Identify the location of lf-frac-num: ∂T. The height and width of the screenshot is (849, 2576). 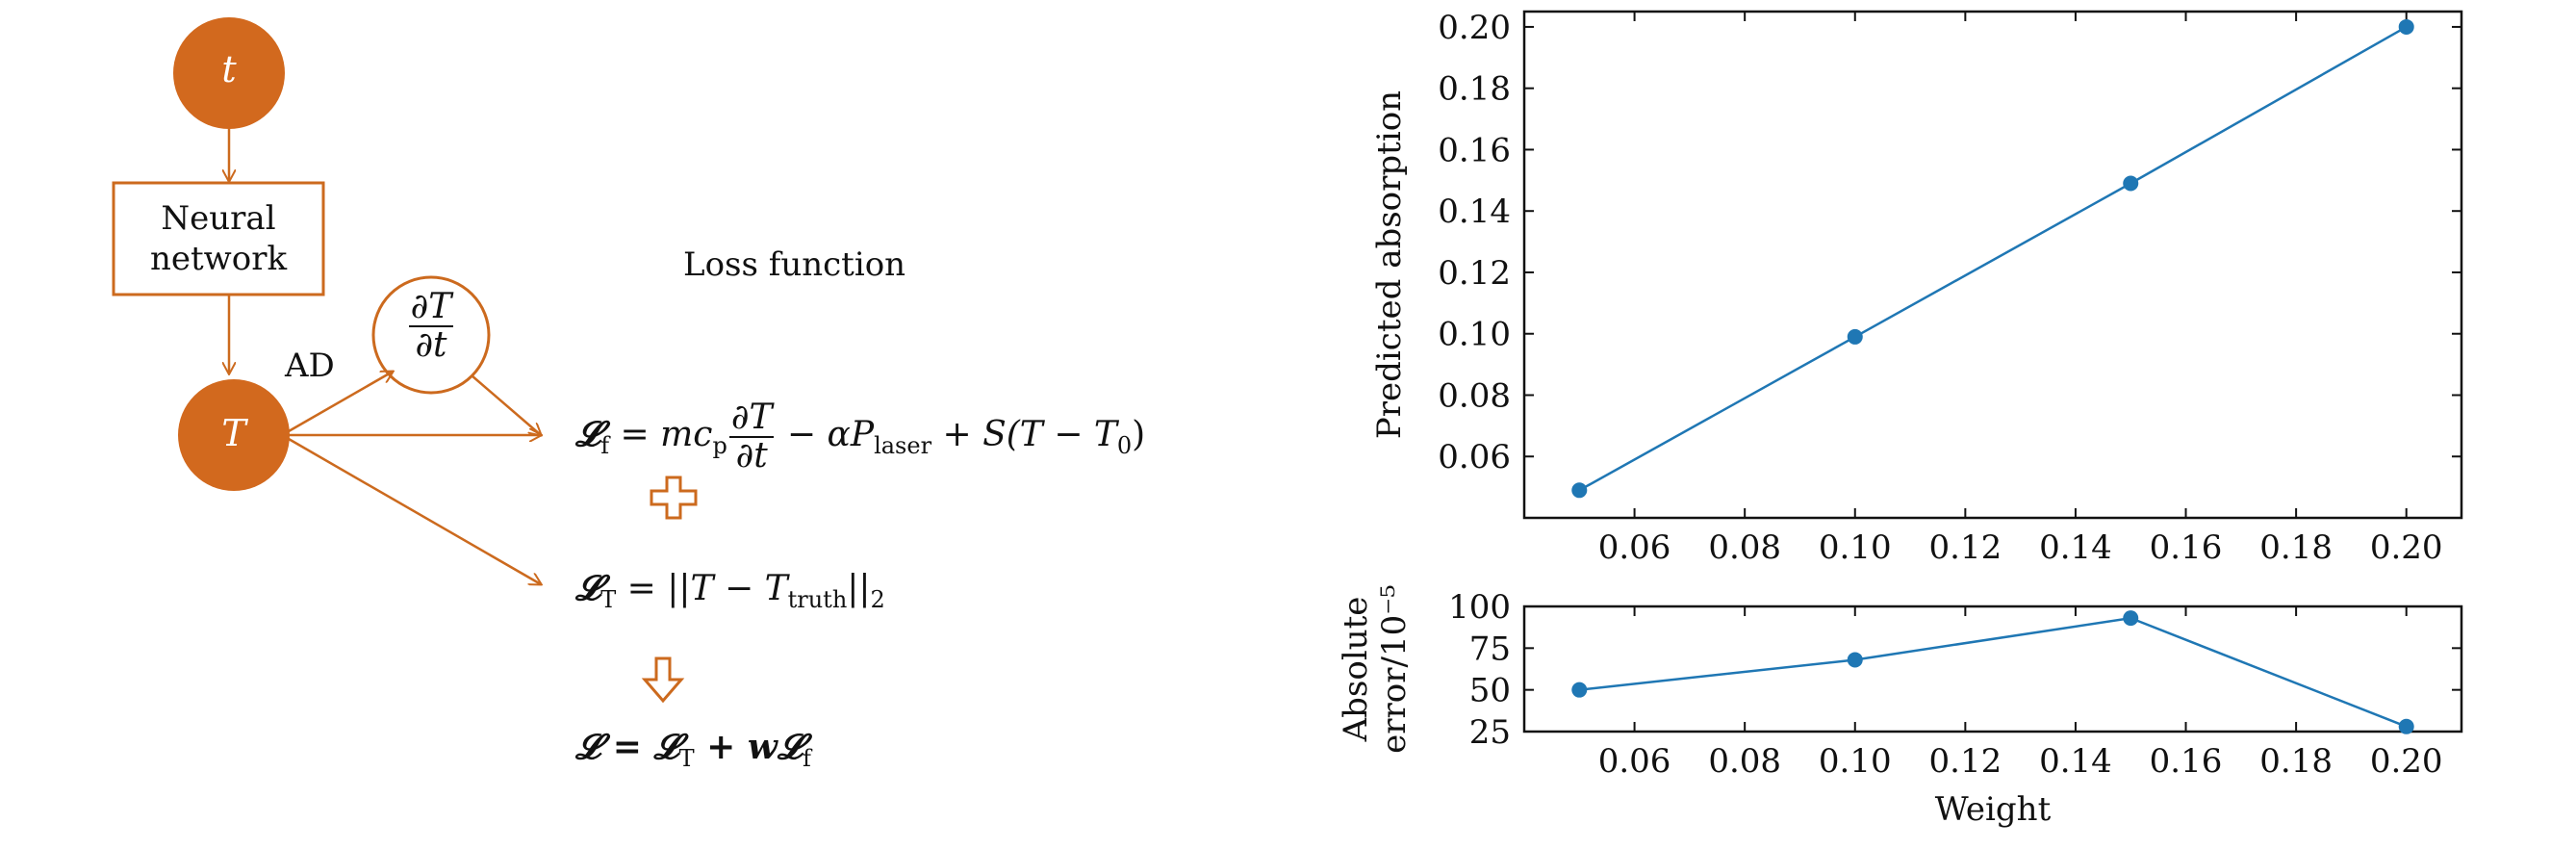
(751, 418).